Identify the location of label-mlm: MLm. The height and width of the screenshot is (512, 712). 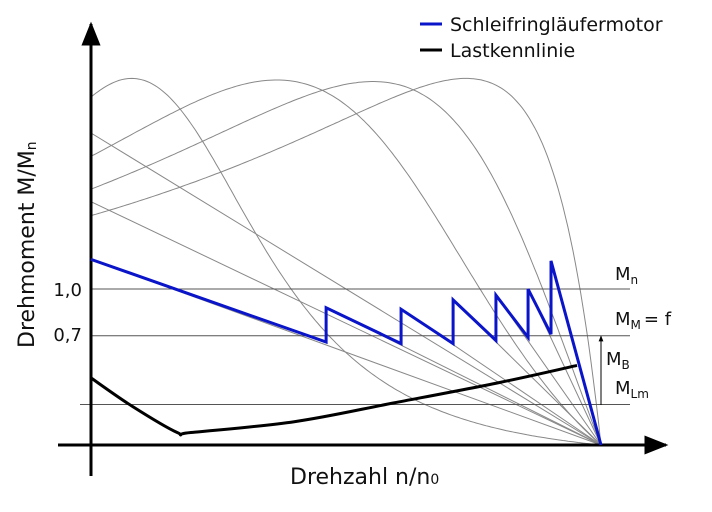
(632, 389).